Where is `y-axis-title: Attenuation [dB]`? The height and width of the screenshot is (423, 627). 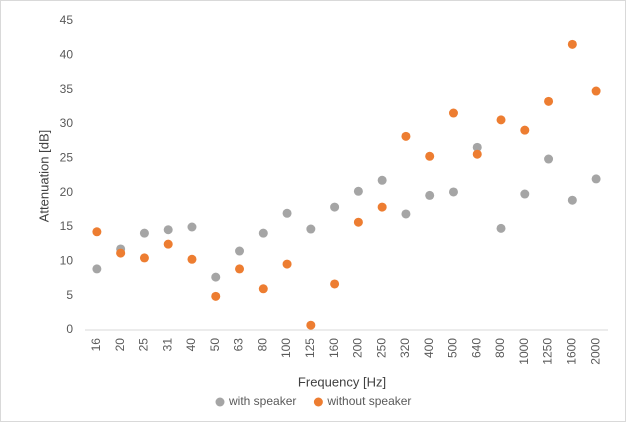
y-axis-title: Attenuation [dB] is located at coordinates (43, 176).